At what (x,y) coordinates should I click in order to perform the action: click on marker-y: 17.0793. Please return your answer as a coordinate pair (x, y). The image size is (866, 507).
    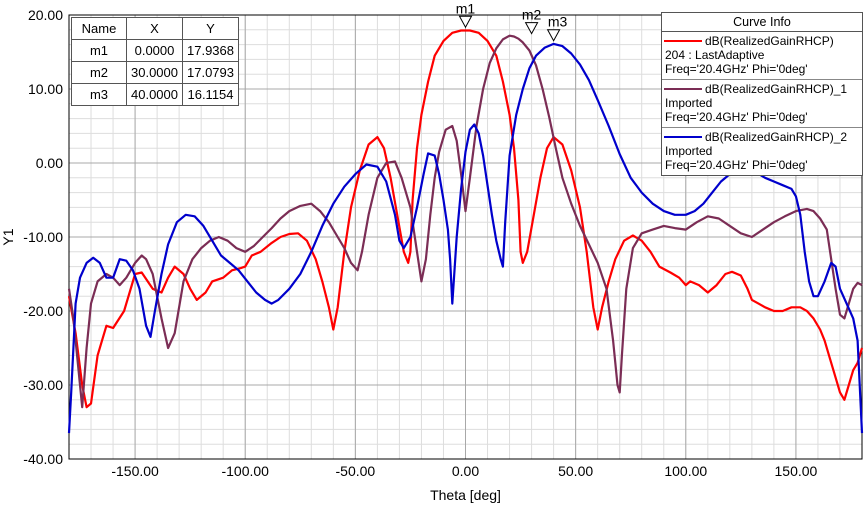
    Looking at the image, I should click on (210, 72).